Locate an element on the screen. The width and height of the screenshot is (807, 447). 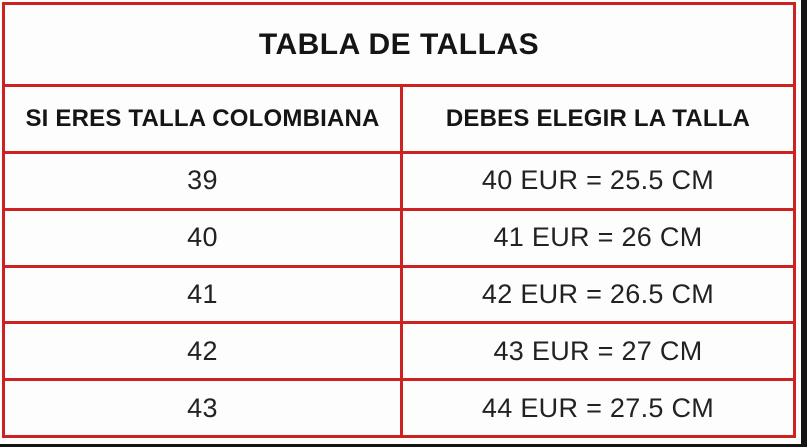
cell-choose-size: 44 EUR = 27.5 CM is located at coordinates (598, 408).